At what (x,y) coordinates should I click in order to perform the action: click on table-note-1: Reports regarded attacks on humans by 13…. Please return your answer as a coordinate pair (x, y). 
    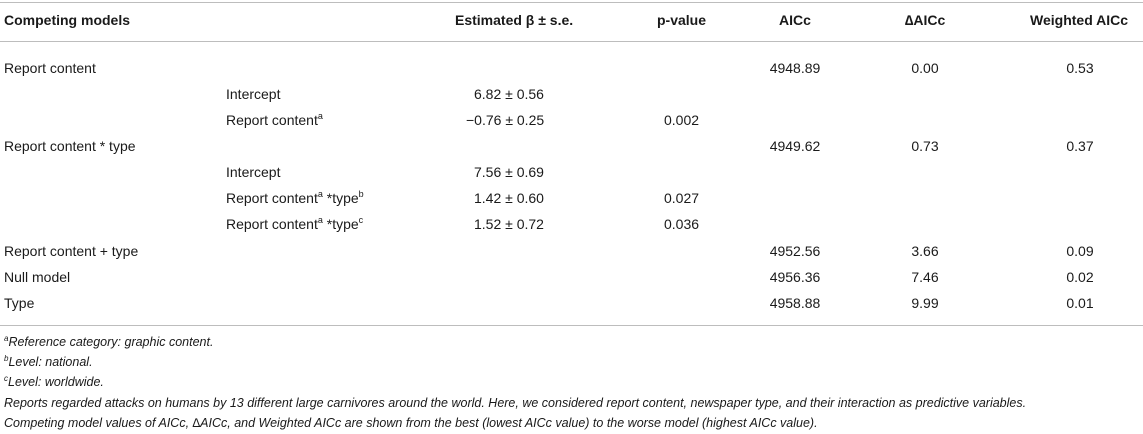
    Looking at the image, I should click on (515, 403).